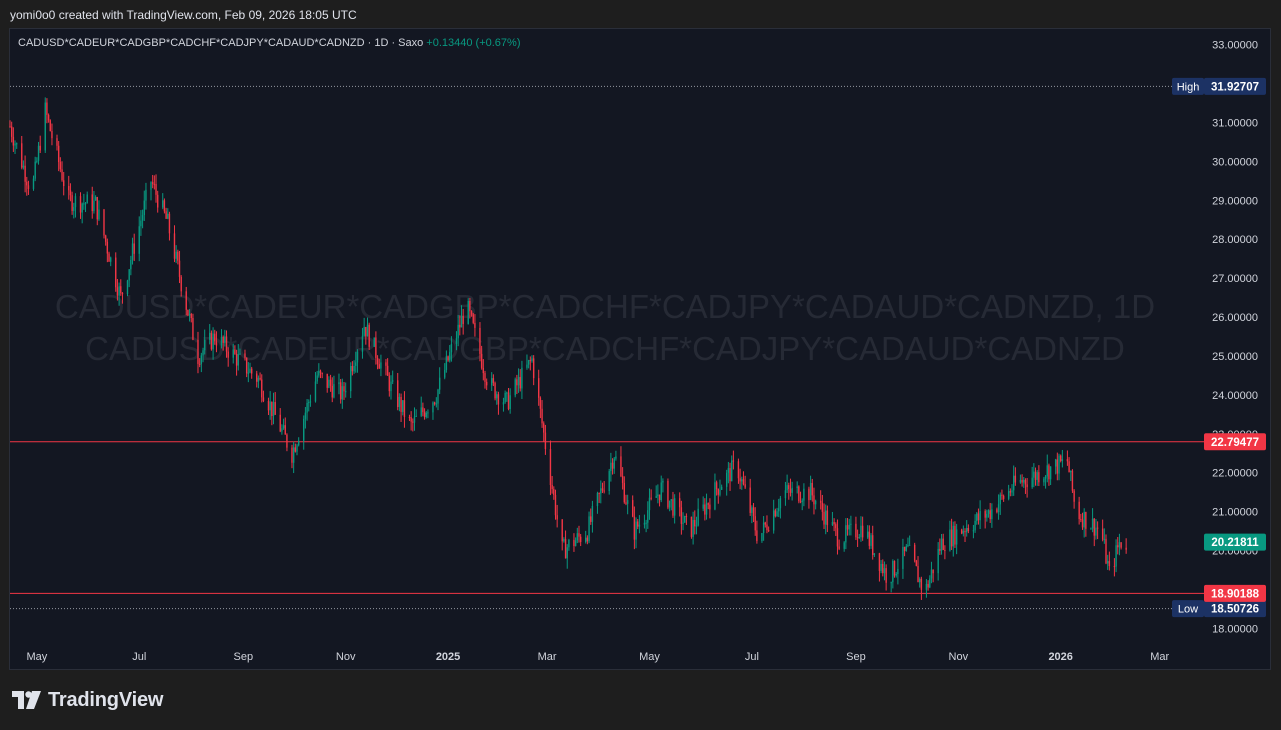 The height and width of the screenshot is (730, 1281). What do you see at coordinates (752, 657) in the screenshot?
I see `x-tick-label: Jul` at bounding box center [752, 657].